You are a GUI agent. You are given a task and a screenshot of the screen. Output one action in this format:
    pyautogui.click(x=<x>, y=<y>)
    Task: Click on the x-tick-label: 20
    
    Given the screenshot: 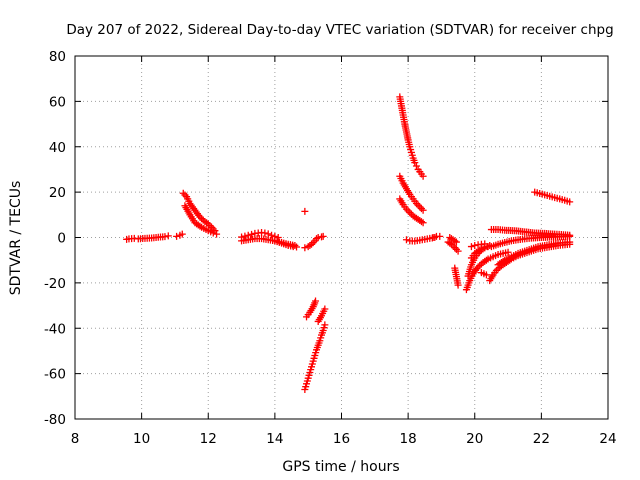 What is the action you would take?
    pyautogui.click(x=474, y=439)
    